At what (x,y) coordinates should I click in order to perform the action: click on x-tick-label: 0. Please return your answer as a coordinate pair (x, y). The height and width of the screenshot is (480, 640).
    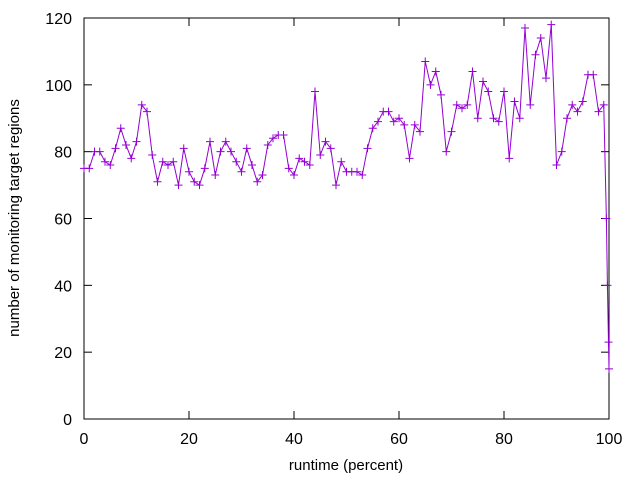
    Looking at the image, I should click on (84, 439).